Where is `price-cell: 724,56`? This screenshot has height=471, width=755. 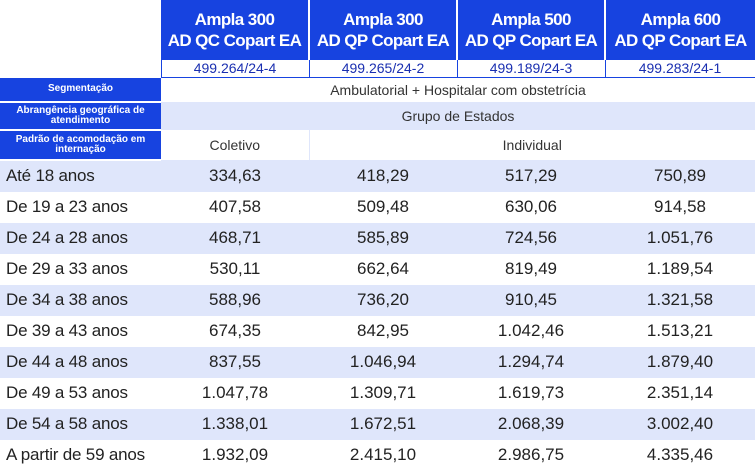
price-cell: 724,56 is located at coordinates (531, 238).